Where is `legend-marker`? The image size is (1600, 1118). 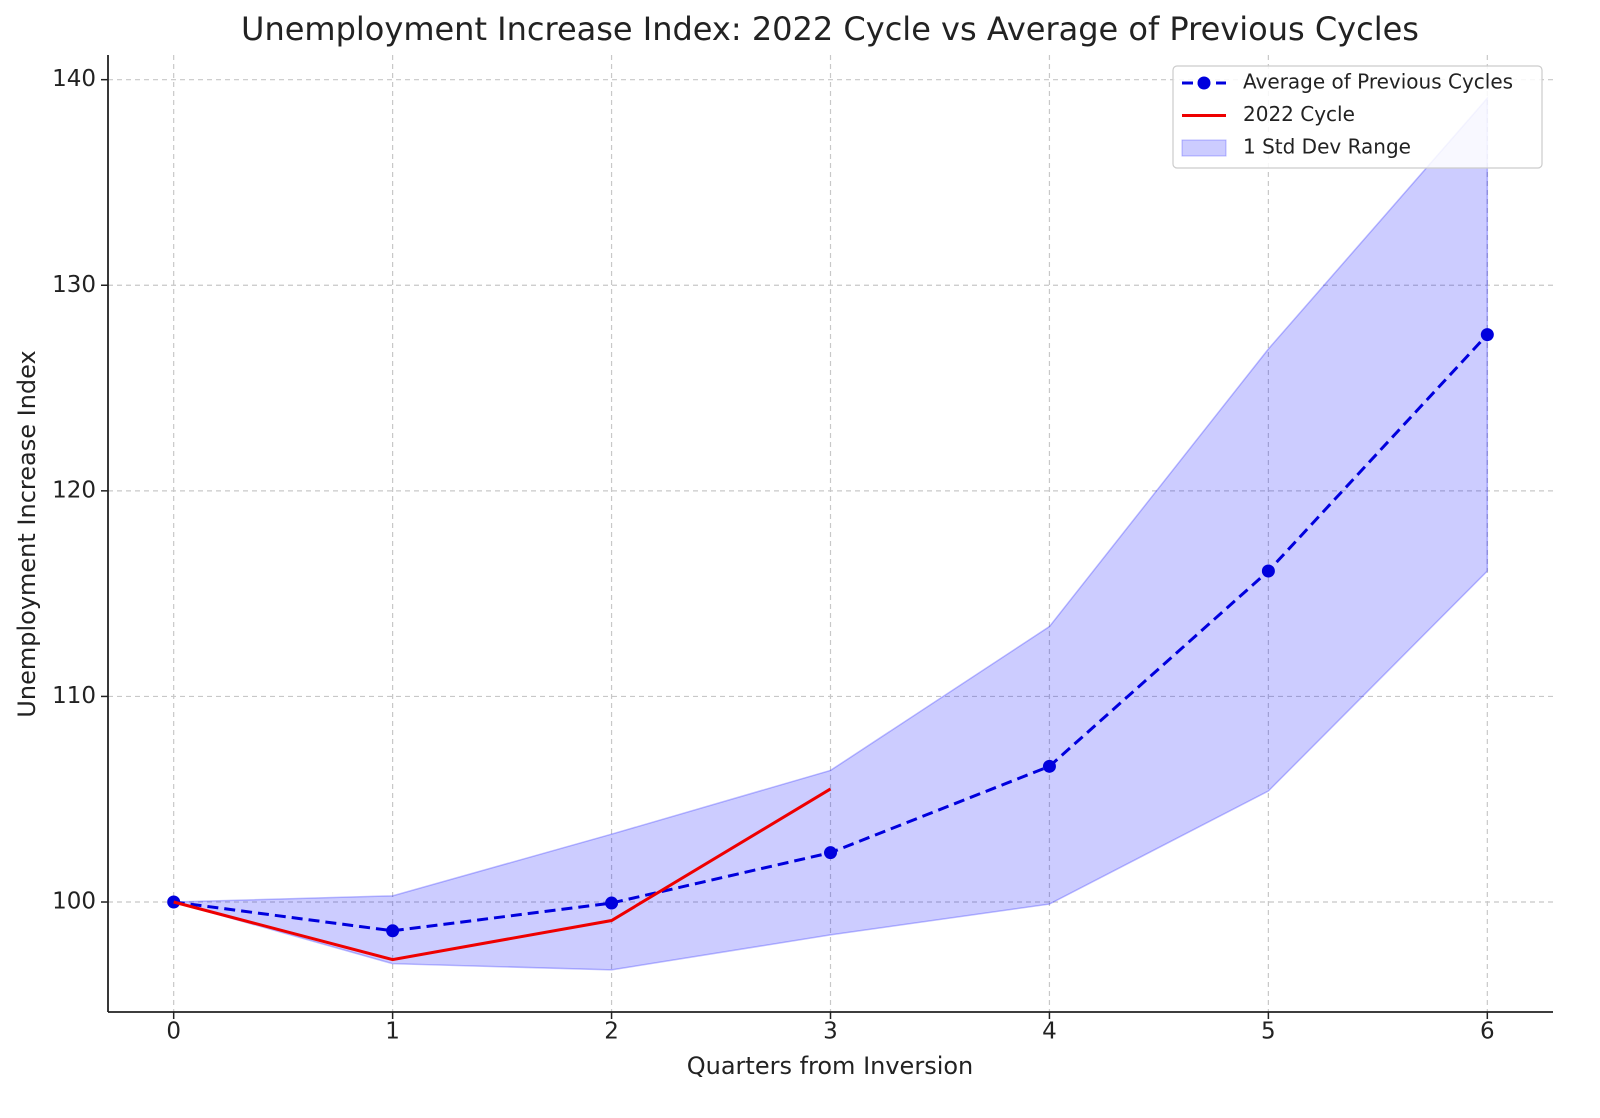 legend-marker is located at coordinates (1204, 83).